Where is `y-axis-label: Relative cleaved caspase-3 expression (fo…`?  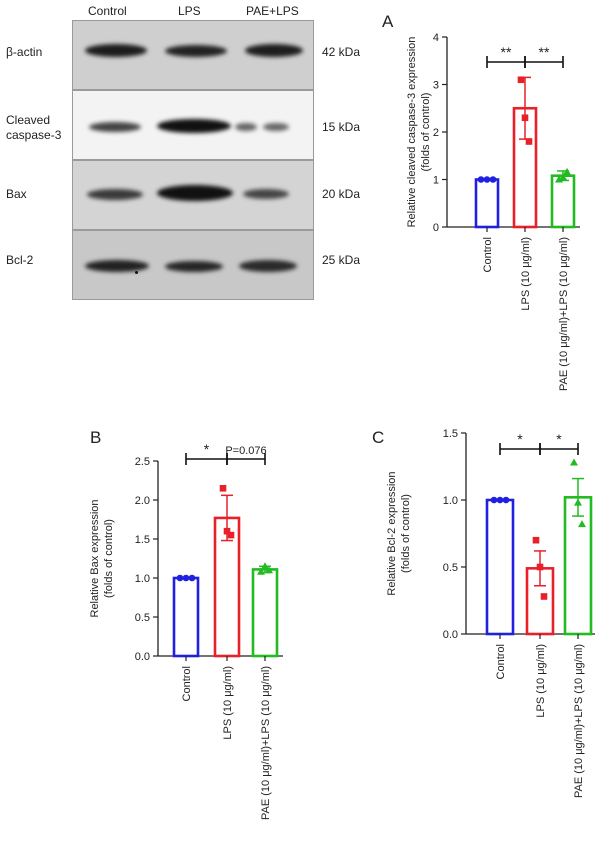
y-axis-label: Relative cleaved caspase-3 expression (fo… is located at coordinates (419, 132).